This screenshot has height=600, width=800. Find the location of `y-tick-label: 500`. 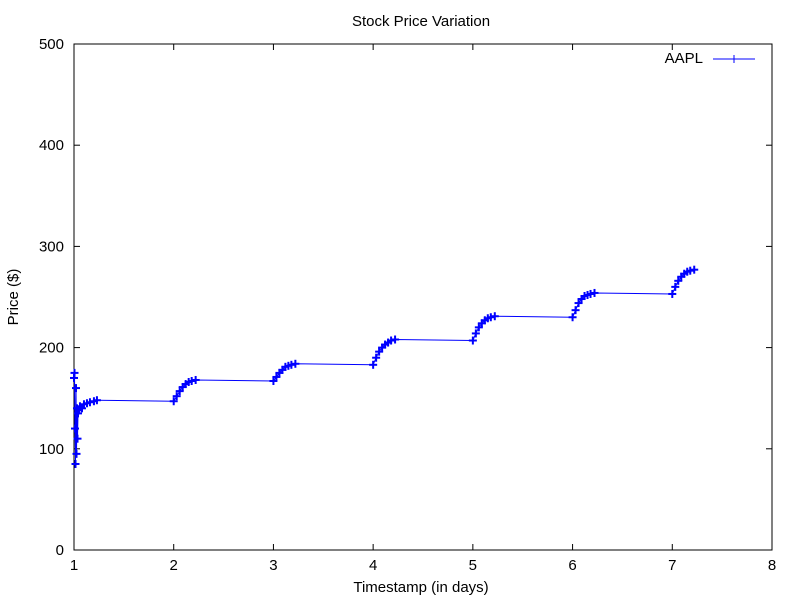

y-tick-label: 500 is located at coordinates (51, 44).